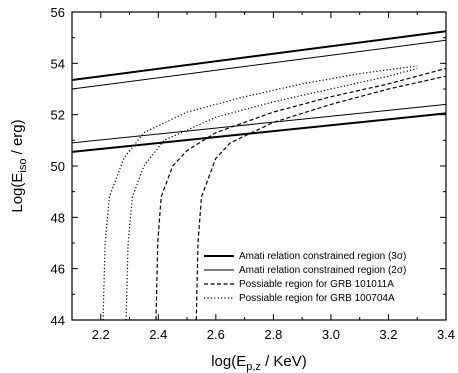  What do you see at coordinates (58, 269) in the screenshot?
I see `y-tick-label-1: 46` at bounding box center [58, 269].